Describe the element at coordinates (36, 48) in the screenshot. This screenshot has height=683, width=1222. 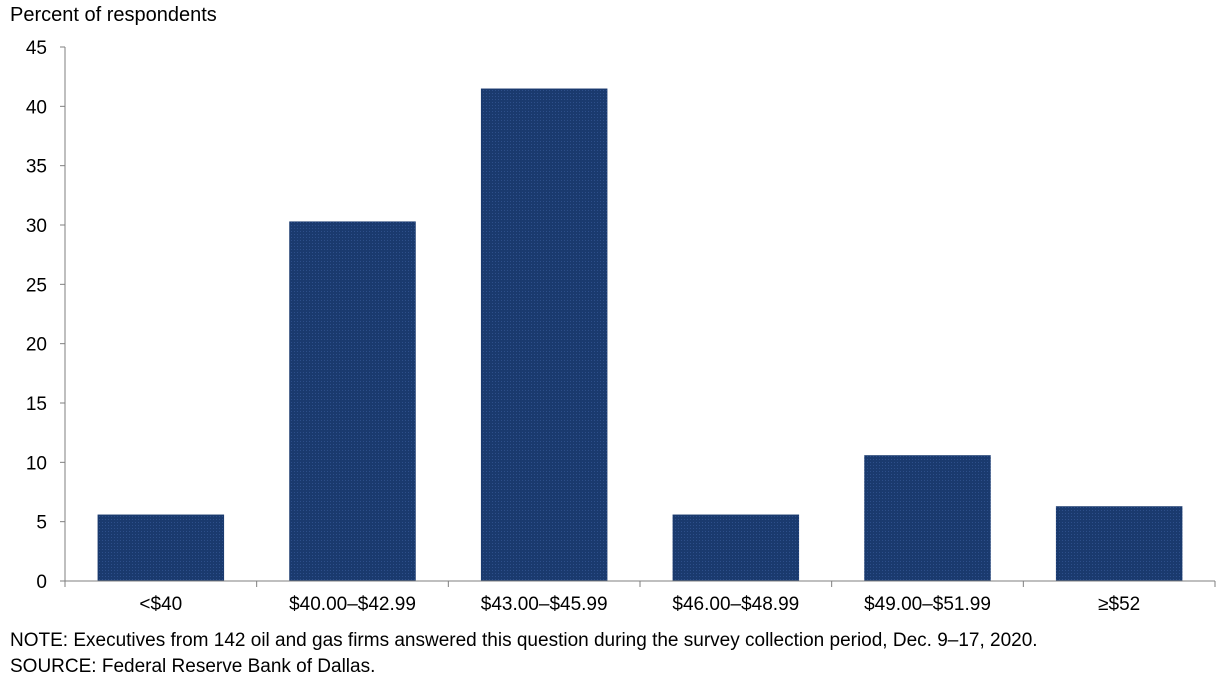
I see `y-tick-label: 45` at that location.